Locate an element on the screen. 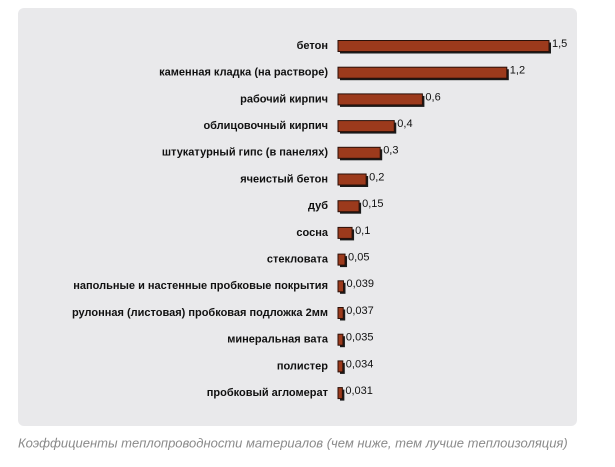  category-label: стекловата is located at coordinates (298, 260).